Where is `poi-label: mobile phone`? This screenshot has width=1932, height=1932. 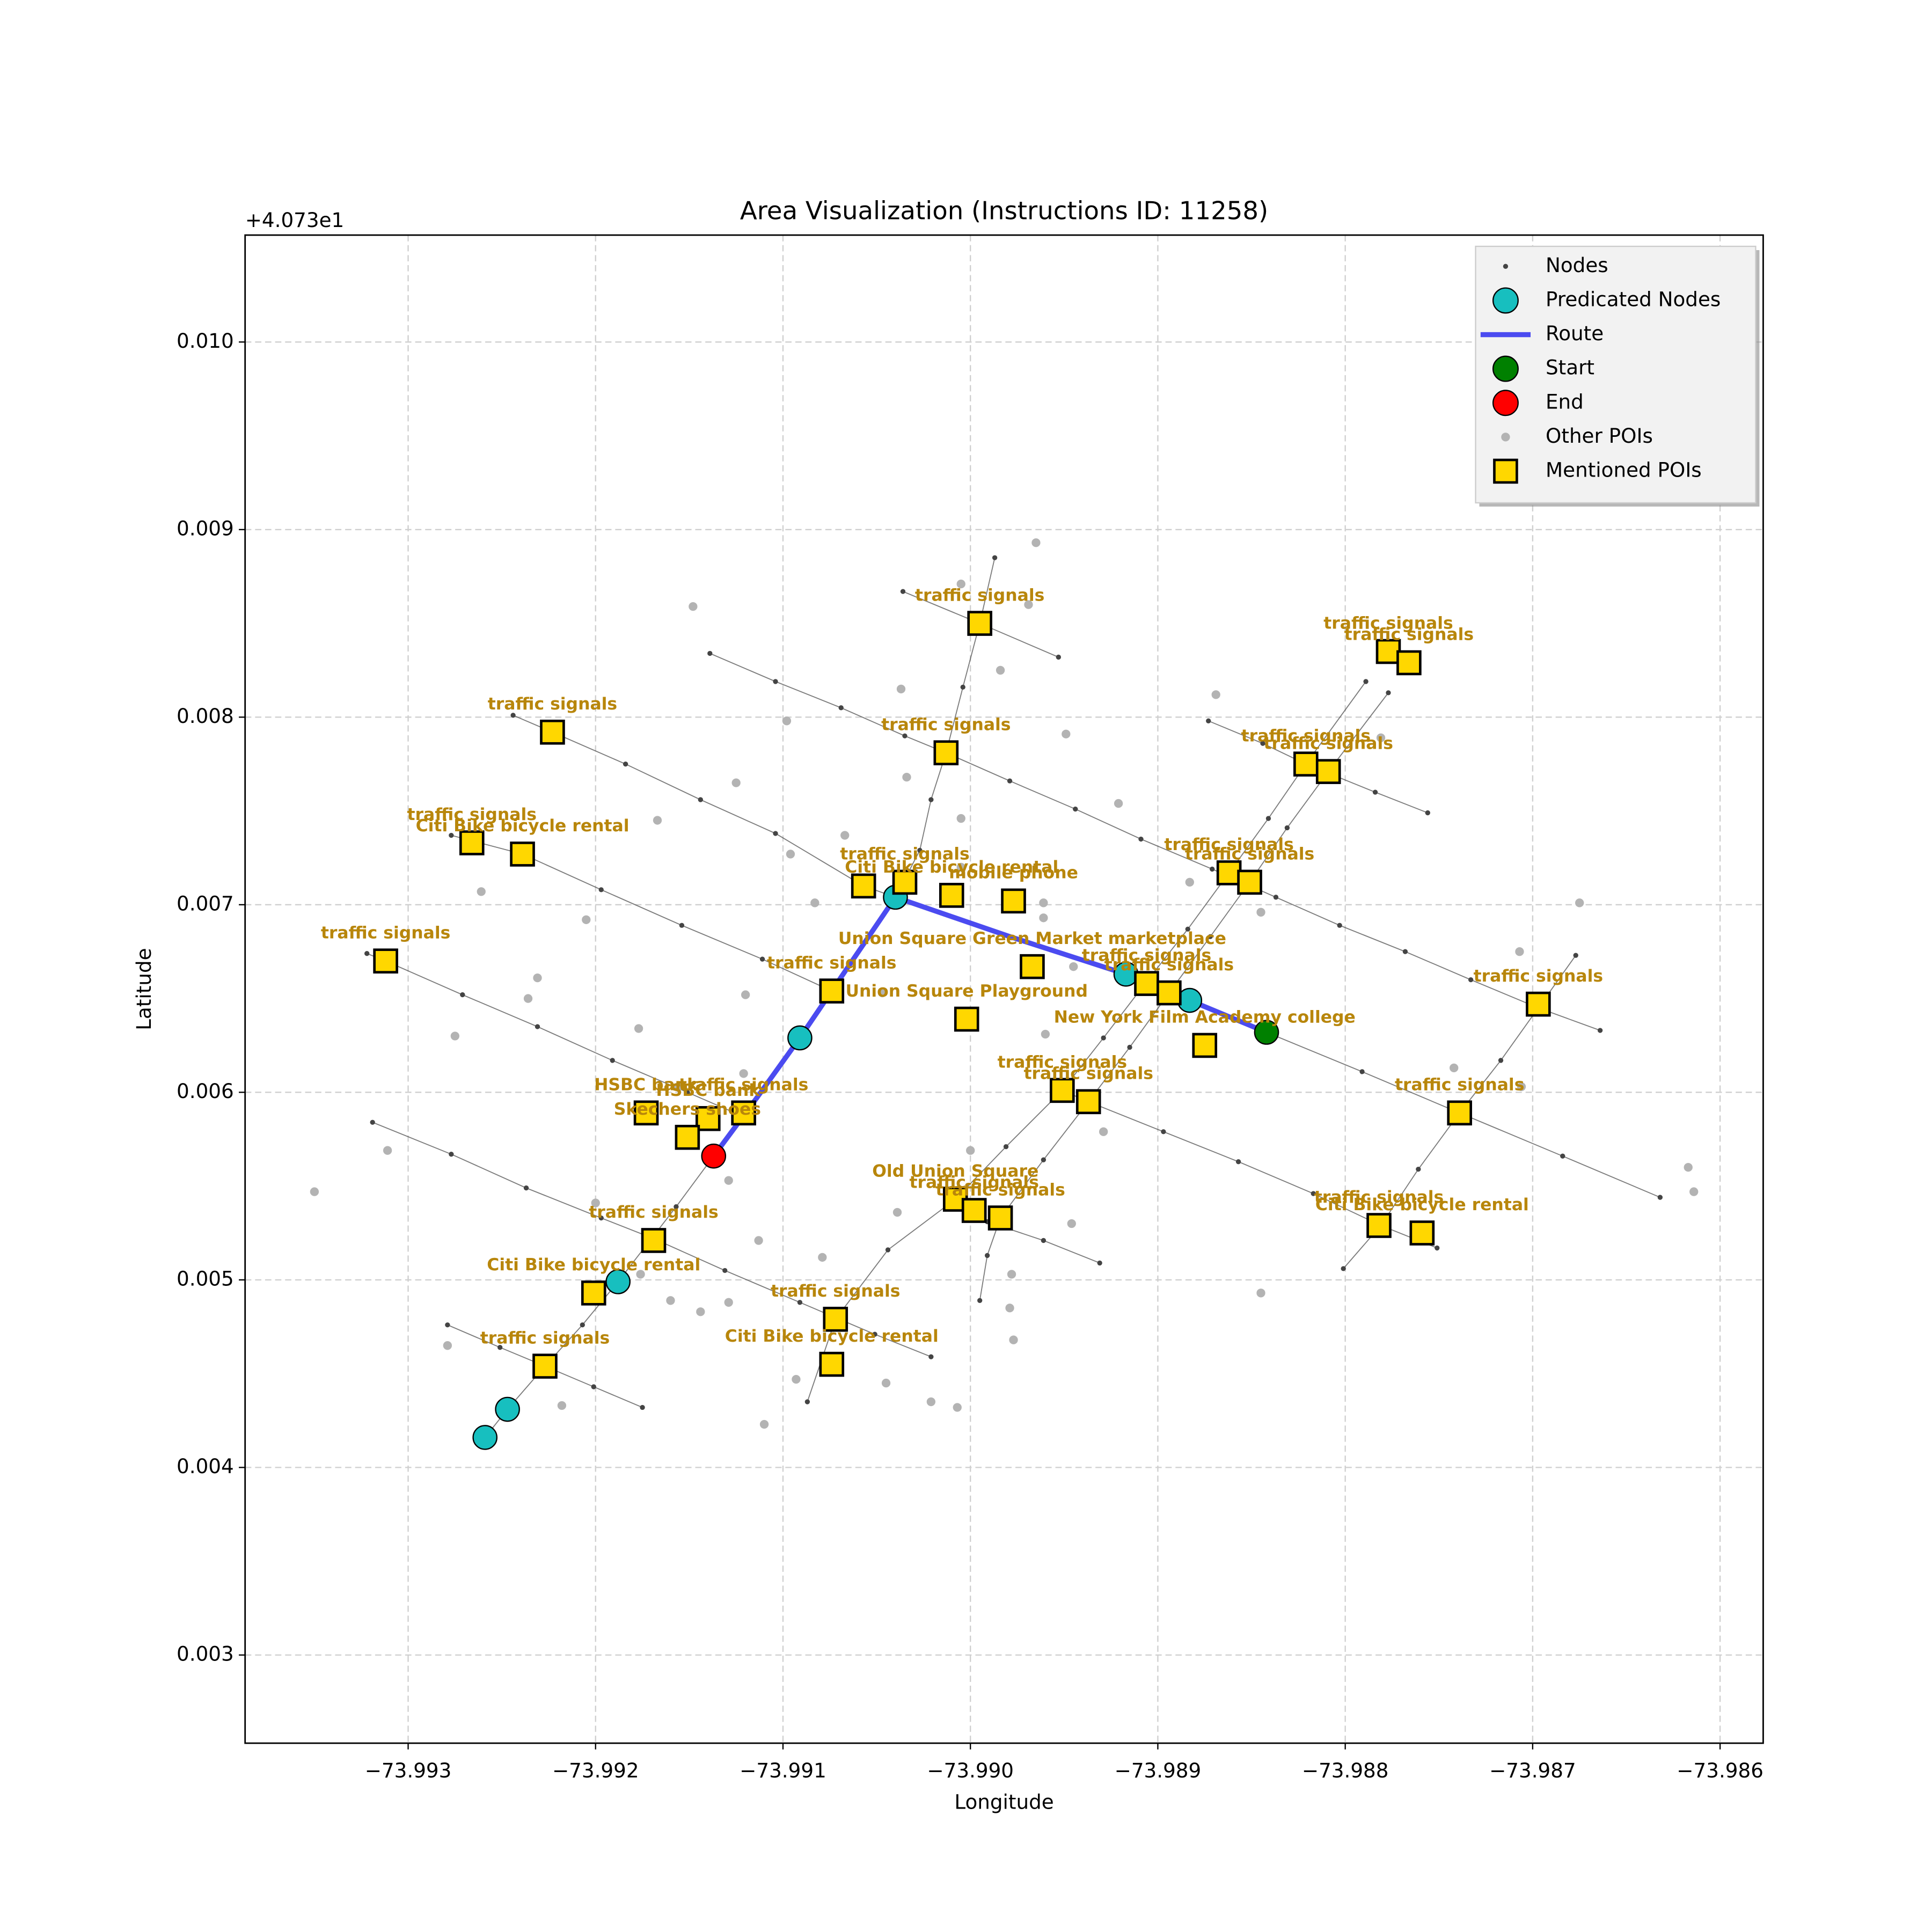 poi-label: mobile phone is located at coordinates (1013, 873).